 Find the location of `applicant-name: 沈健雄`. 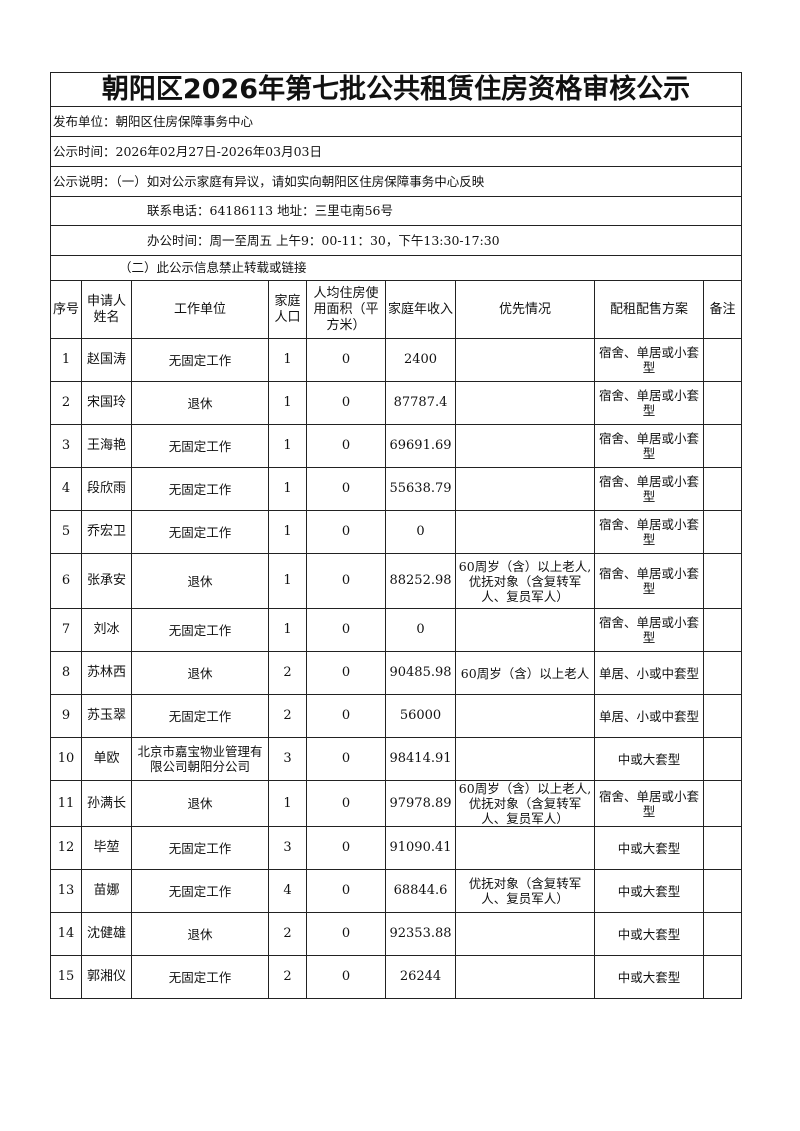

applicant-name: 沈健雄 is located at coordinates (106, 934).